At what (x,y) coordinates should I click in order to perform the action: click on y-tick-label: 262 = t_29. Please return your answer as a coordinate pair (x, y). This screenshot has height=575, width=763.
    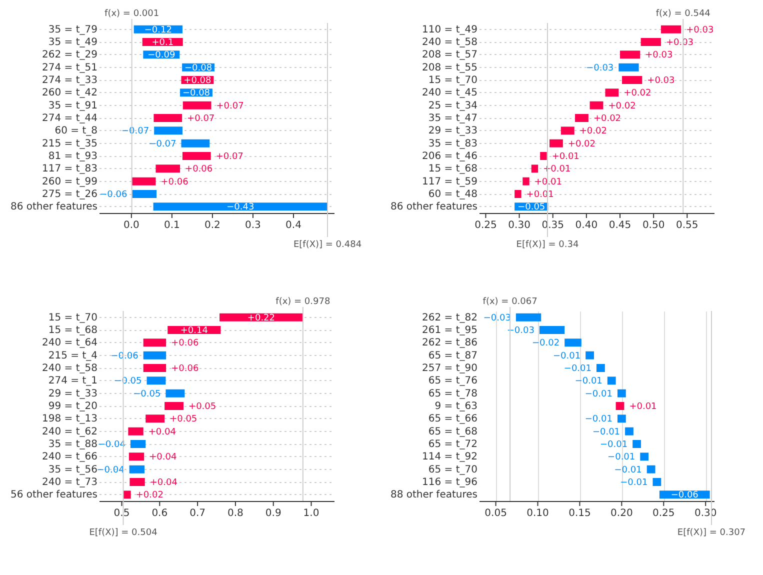
    Looking at the image, I should click on (70, 55).